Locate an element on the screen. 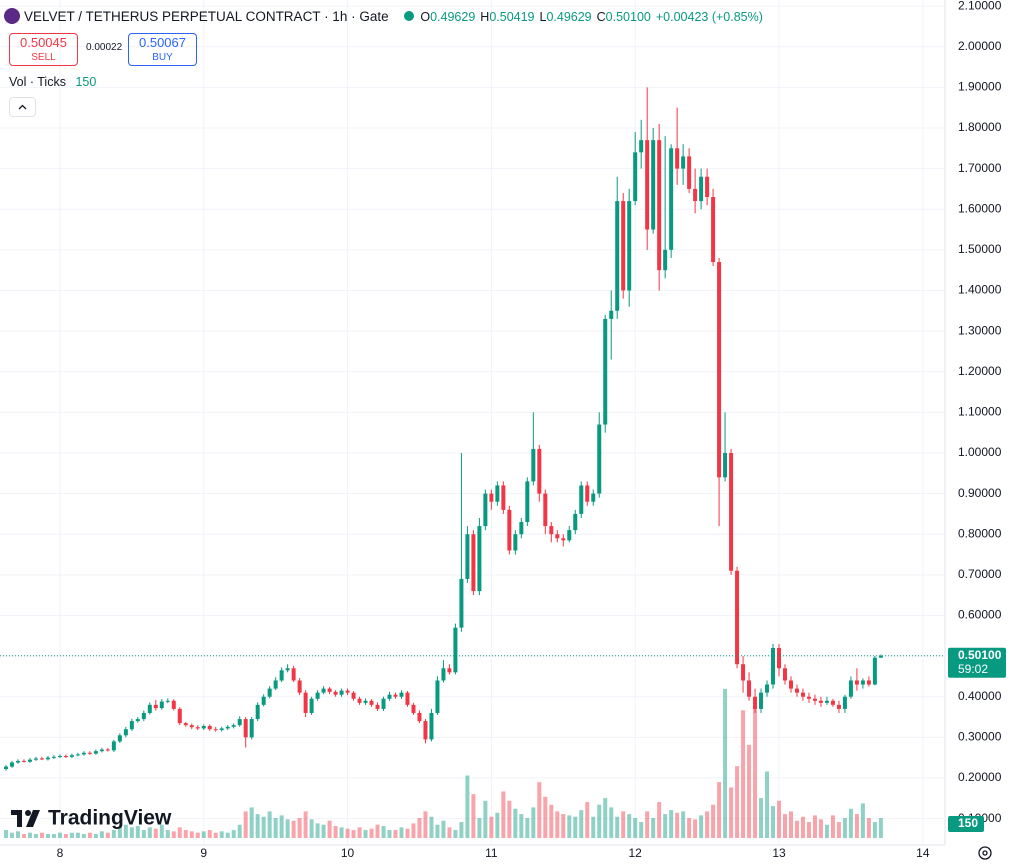  sell-button: 0.50045 SELL is located at coordinates (43, 49).